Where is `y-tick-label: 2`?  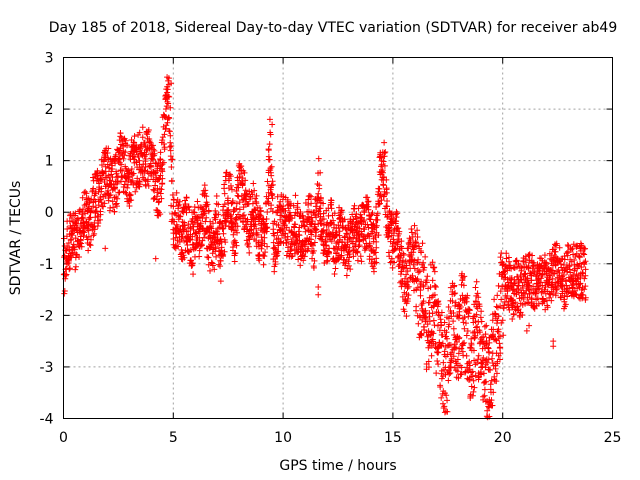 y-tick-label: 2 is located at coordinates (49, 110).